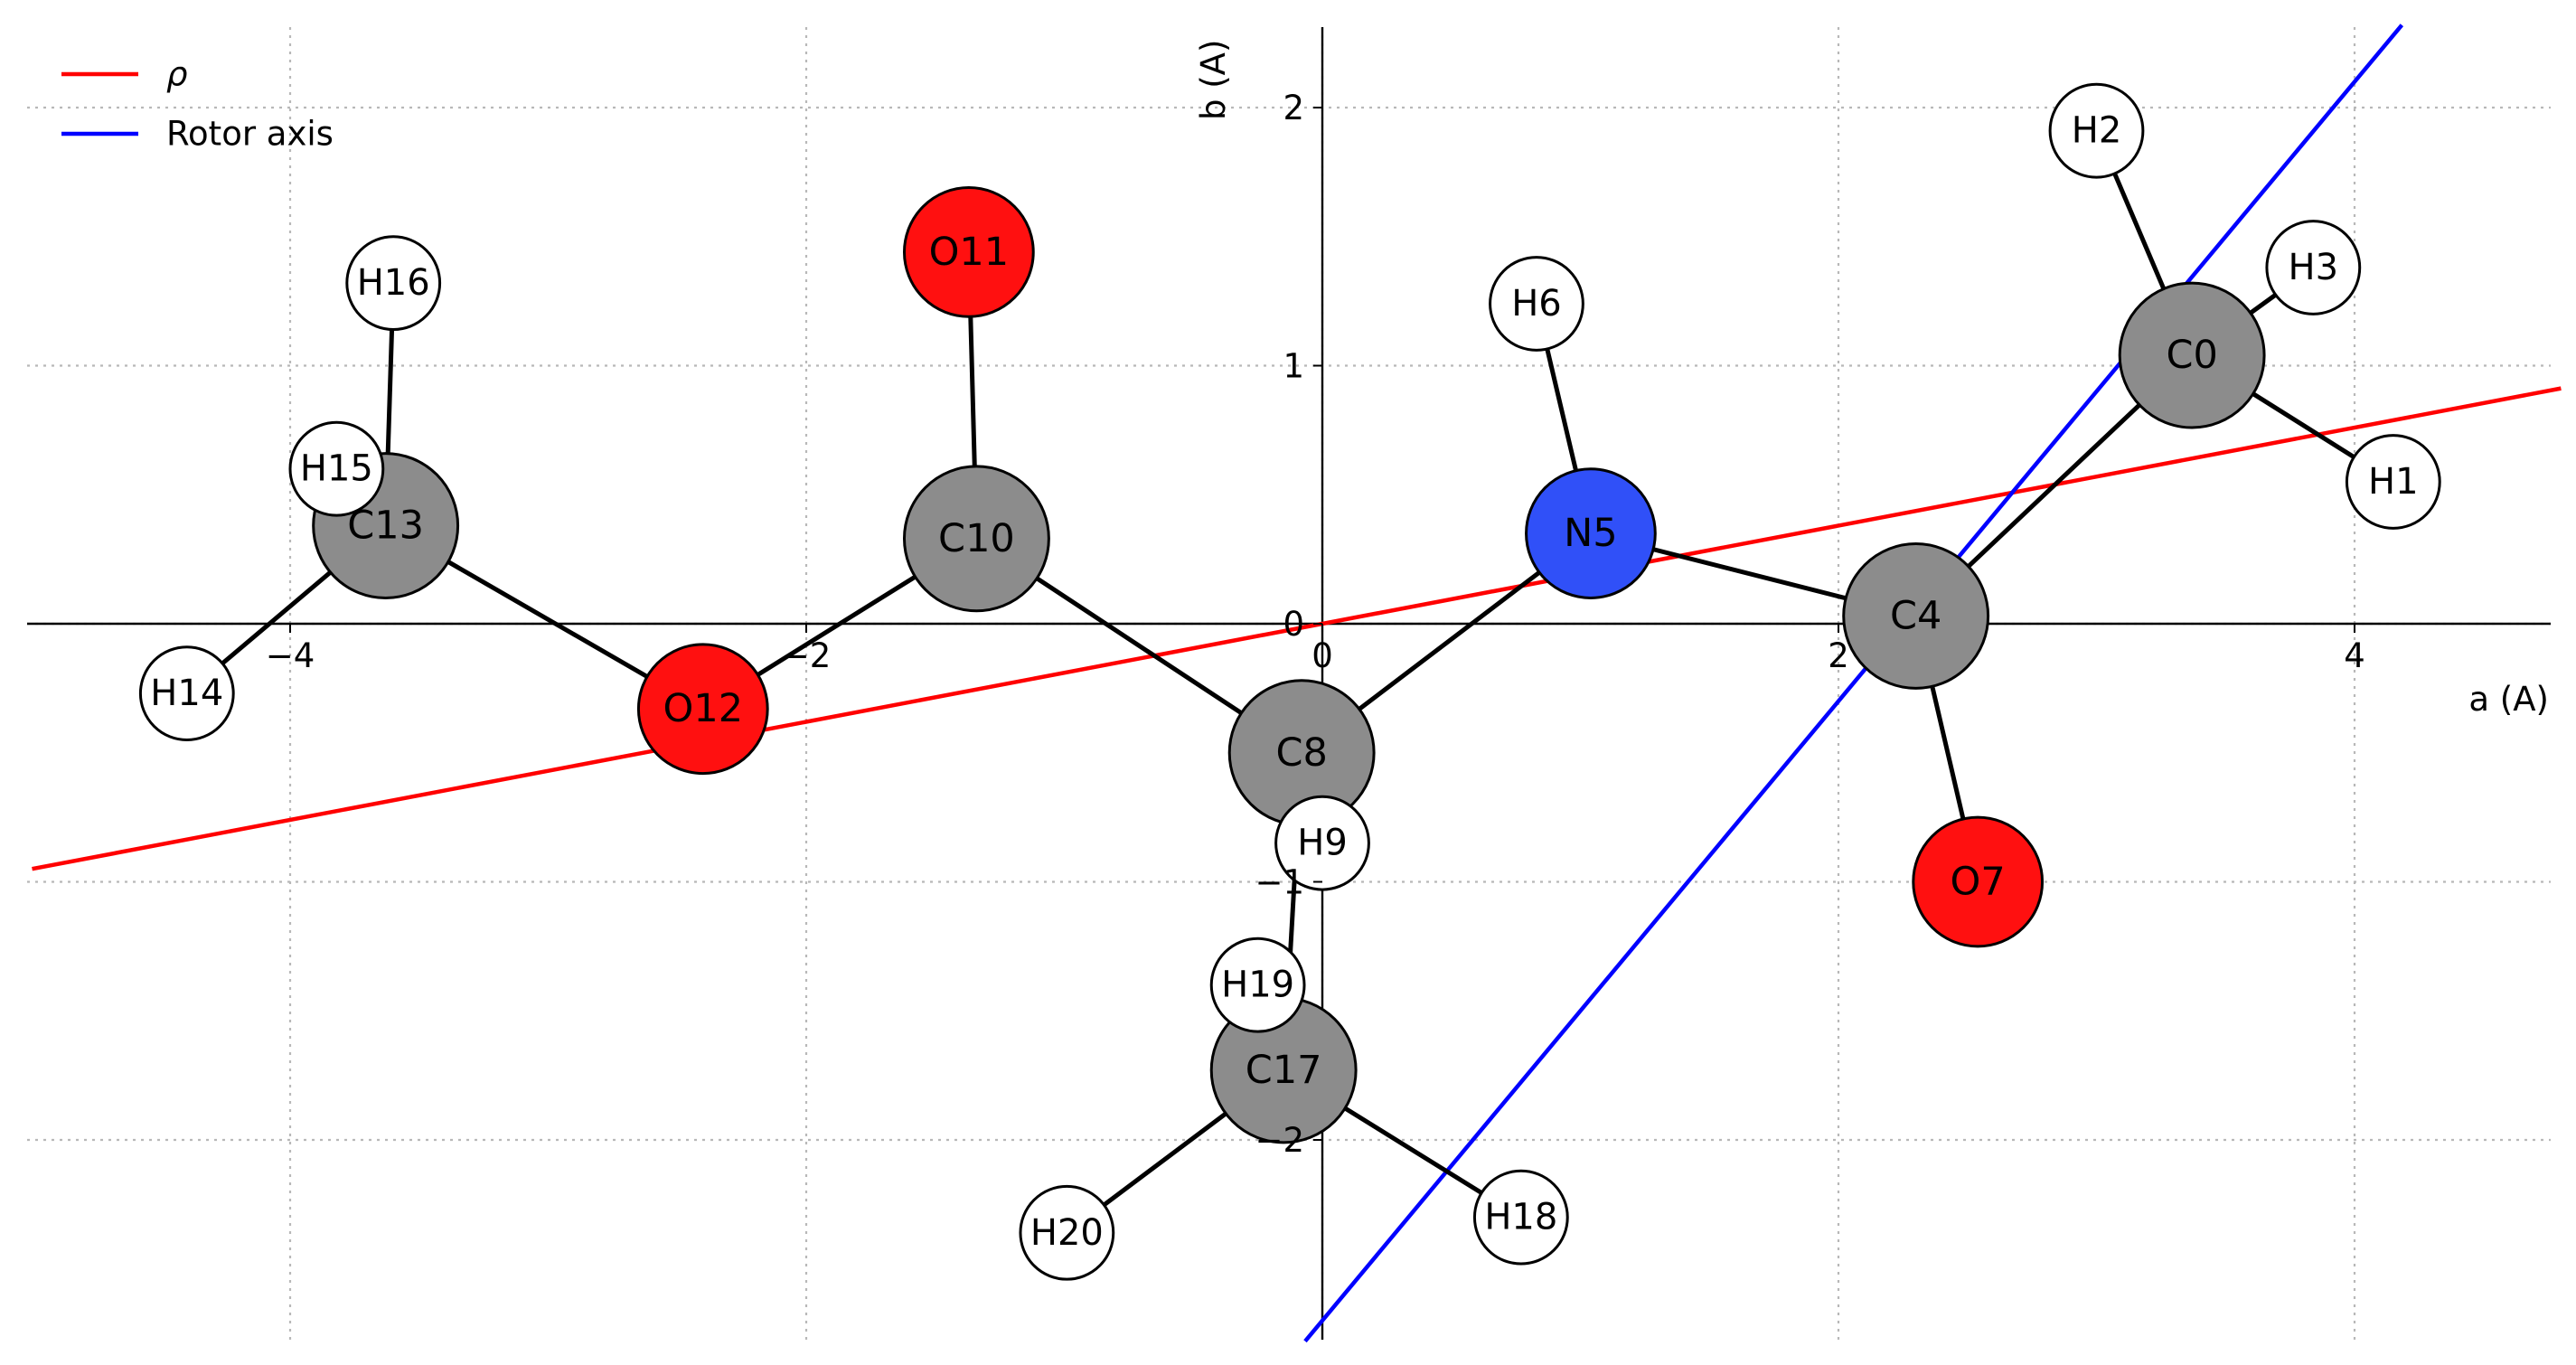  I want to click on atom-marker-o11, so click(968, 252).